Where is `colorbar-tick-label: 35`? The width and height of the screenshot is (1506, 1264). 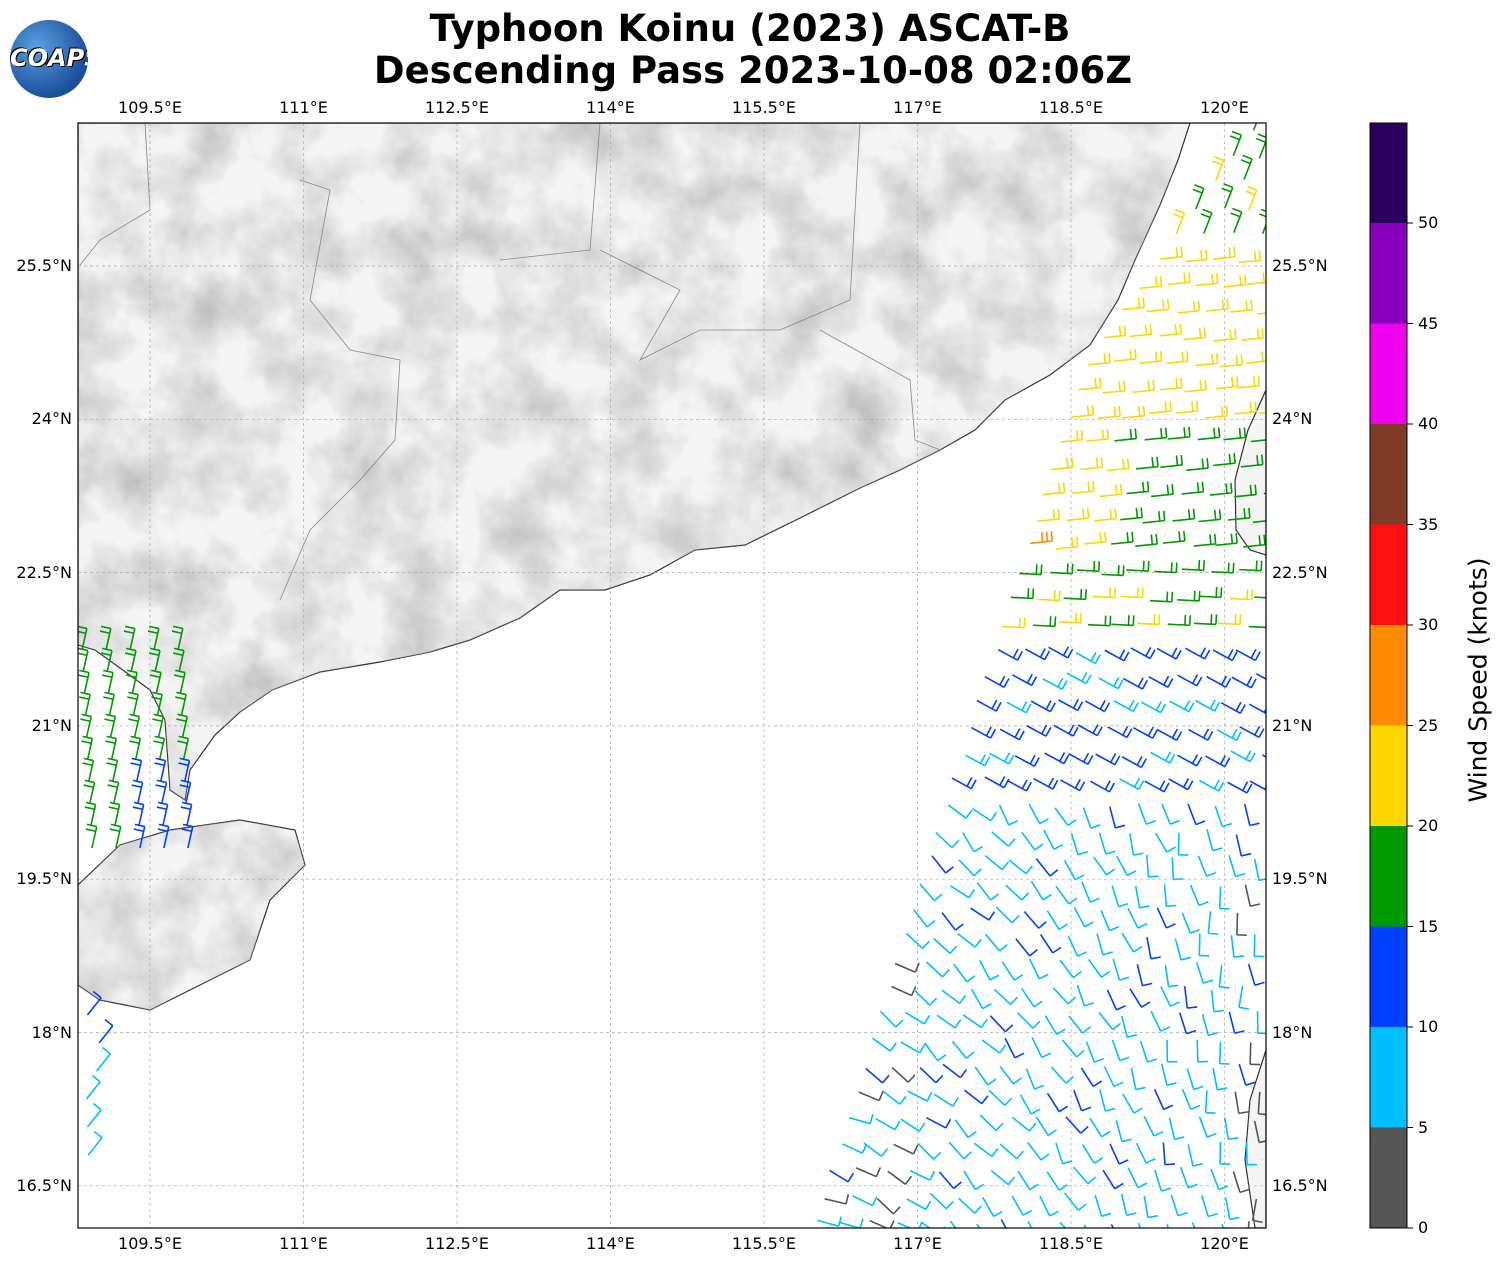
colorbar-tick-label: 35 is located at coordinates (1428, 524).